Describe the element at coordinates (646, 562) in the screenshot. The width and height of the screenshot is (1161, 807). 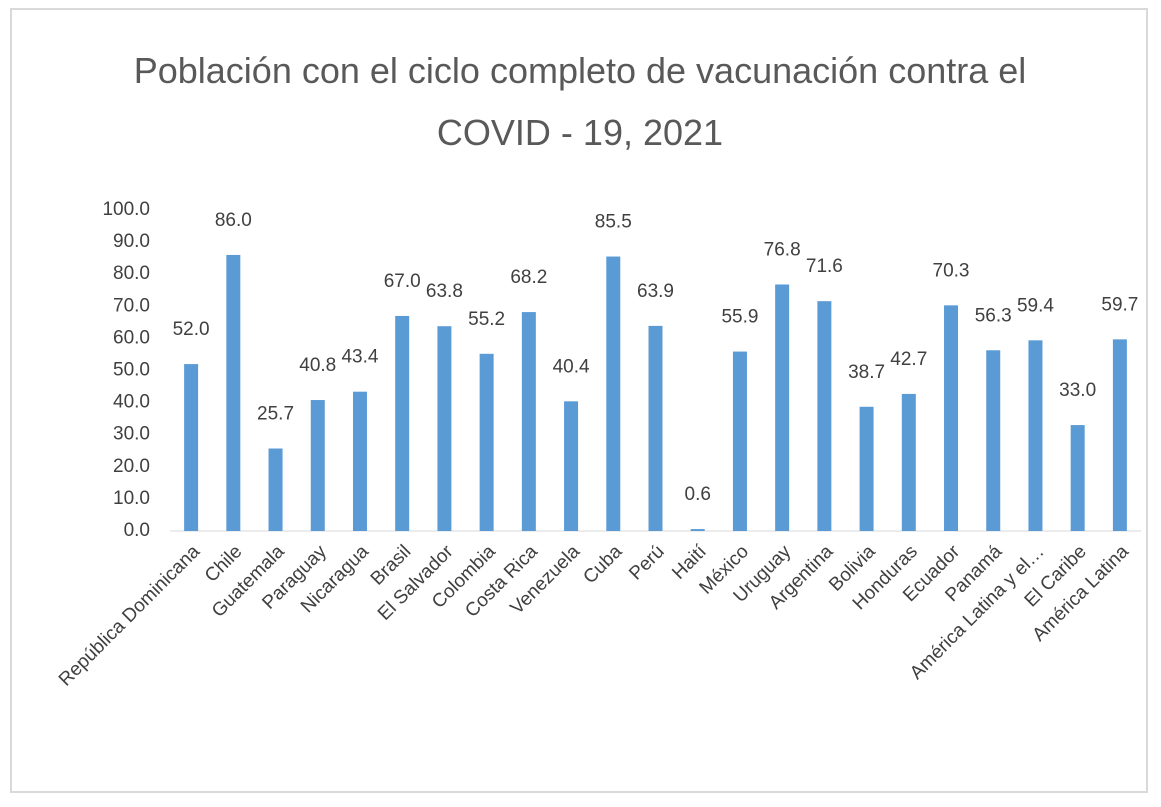
I see `x-tick-label: Perú` at that location.